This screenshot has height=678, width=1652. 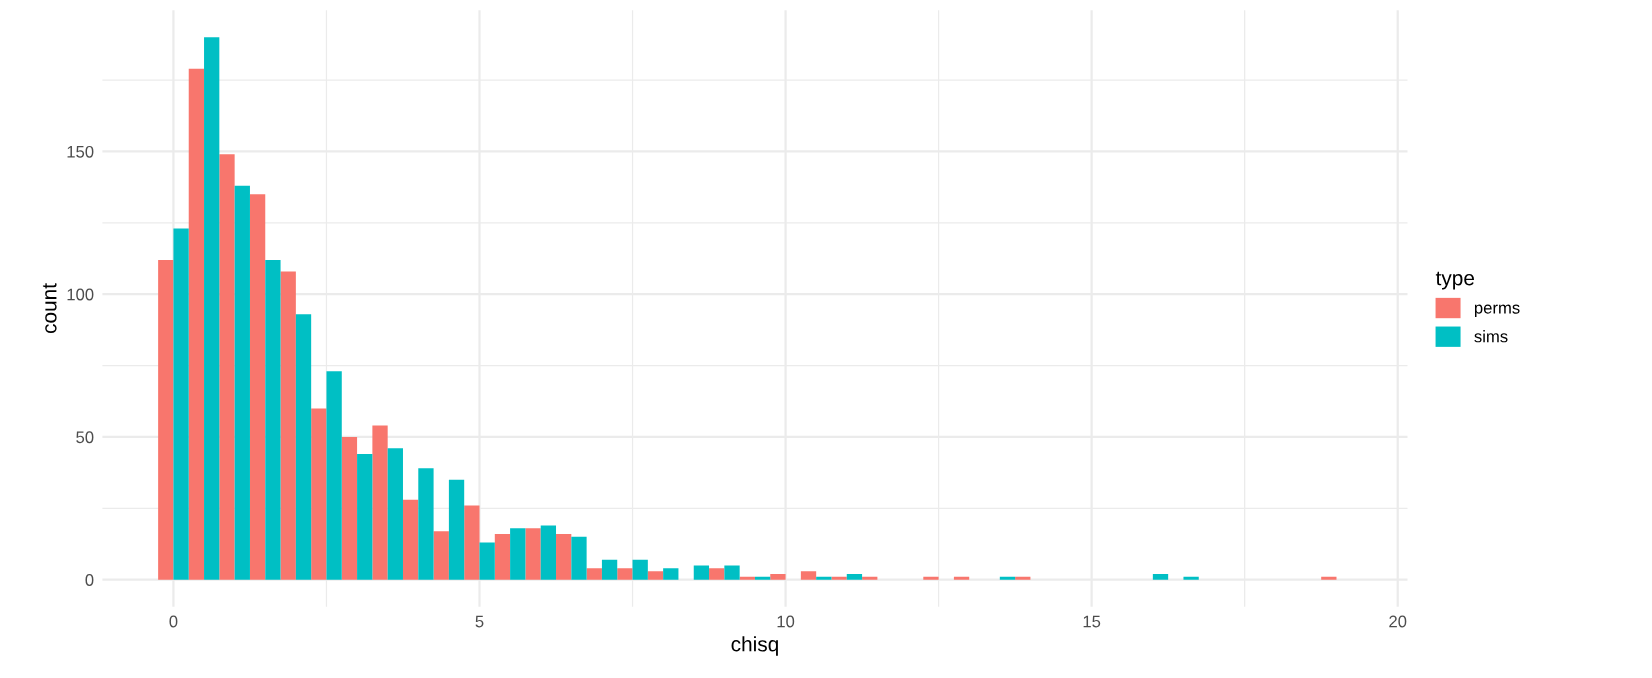 I want to click on x-axis-title: chisq, so click(x=754, y=646).